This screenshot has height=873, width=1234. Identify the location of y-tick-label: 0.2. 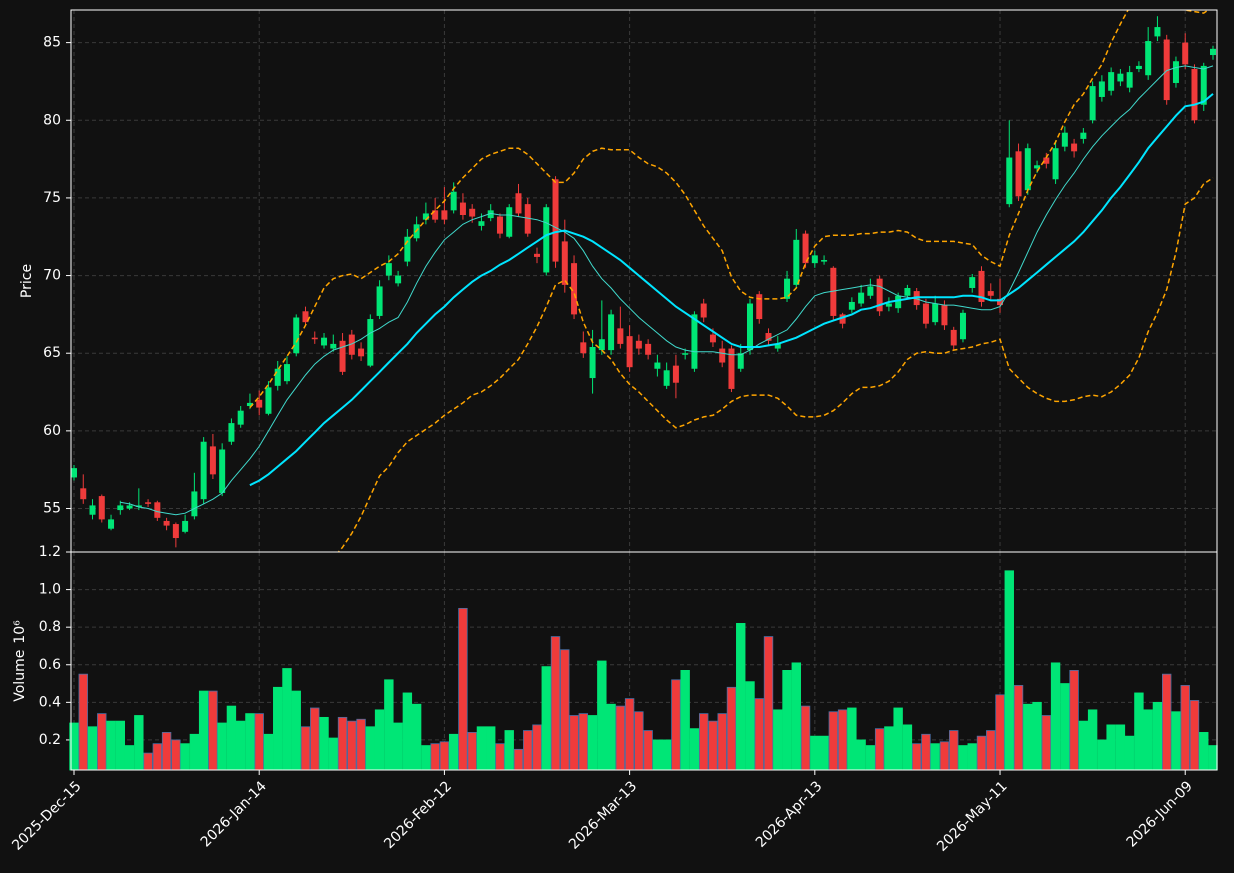
(50, 740).